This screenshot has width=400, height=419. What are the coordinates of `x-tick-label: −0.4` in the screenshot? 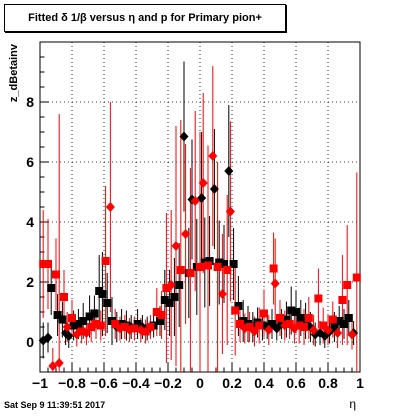 It's located at (136, 383).